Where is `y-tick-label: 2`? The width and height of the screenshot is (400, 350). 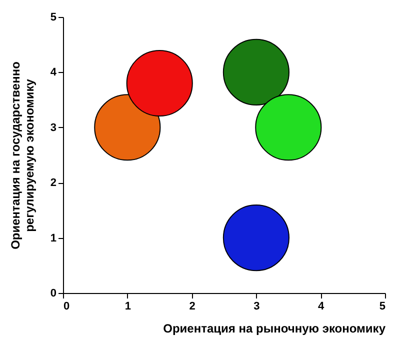
y-tick-label: 2 is located at coordinates (53, 183).